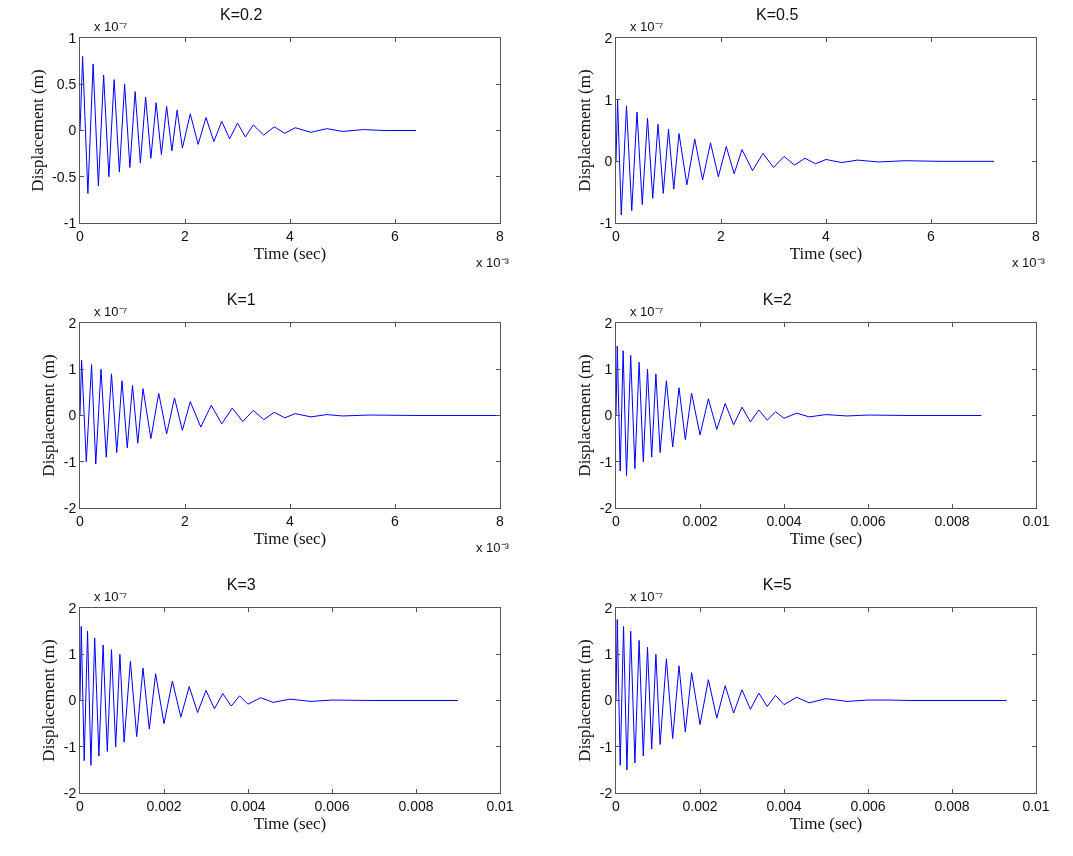 This screenshot has width=1073, height=856. Describe the element at coordinates (777, 299) in the screenshot. I see `chart-title: K=2` at that location.